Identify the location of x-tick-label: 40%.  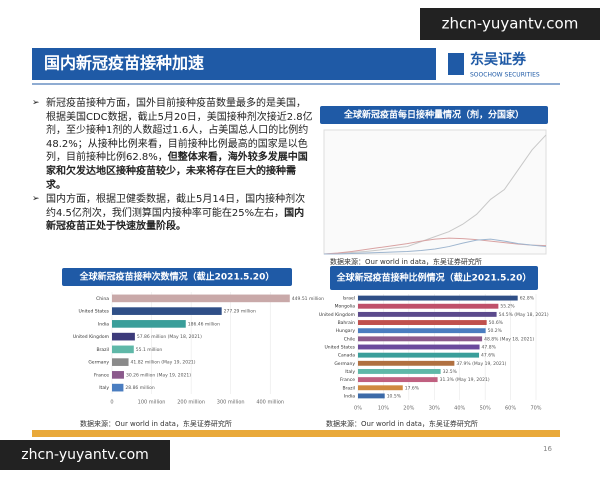
(459, 409).